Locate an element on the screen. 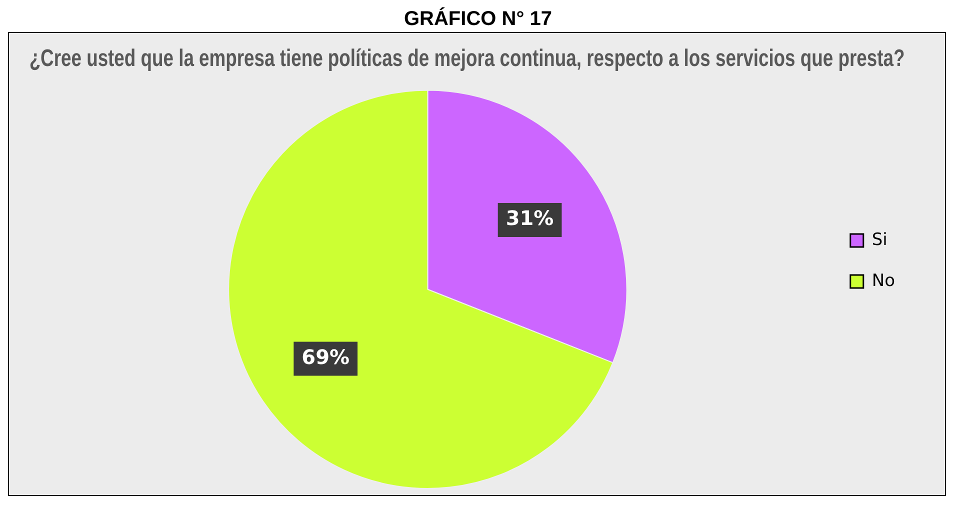  data-label: 31% is located at coordinates (530, 218).